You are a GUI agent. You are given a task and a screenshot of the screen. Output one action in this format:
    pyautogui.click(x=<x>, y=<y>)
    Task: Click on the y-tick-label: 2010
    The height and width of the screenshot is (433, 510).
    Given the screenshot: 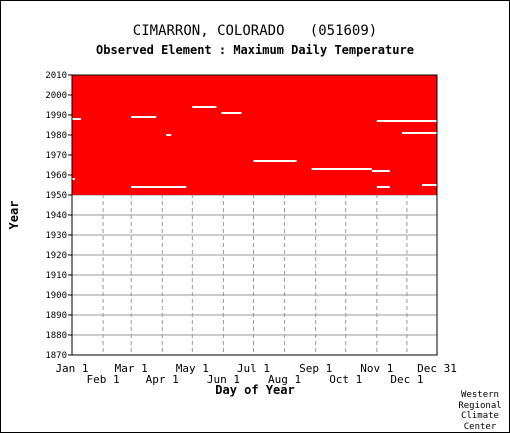 What is the action you would take?
    pyautogui.click(x=56, y=76)
    